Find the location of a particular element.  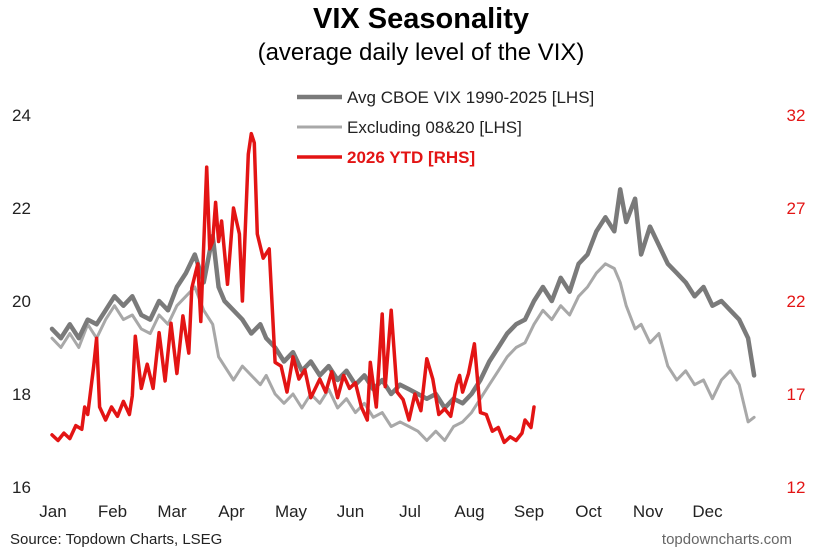

legend-label-2: 2026 YTD [RHS] is located at coordinates (411, 157).